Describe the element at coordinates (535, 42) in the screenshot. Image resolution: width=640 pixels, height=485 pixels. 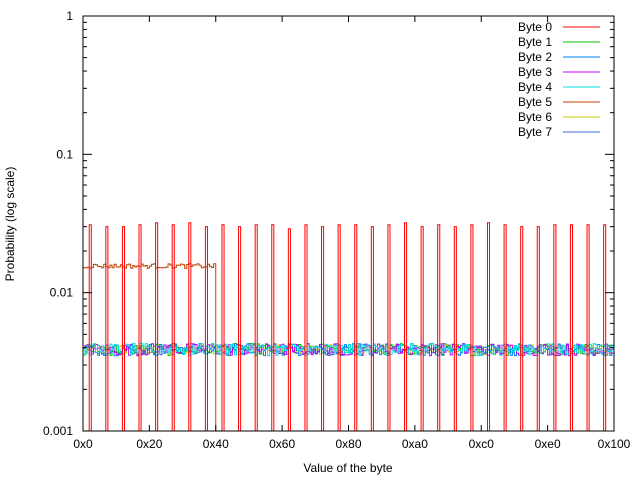
I see `legend-label: Byte 1` at that location.